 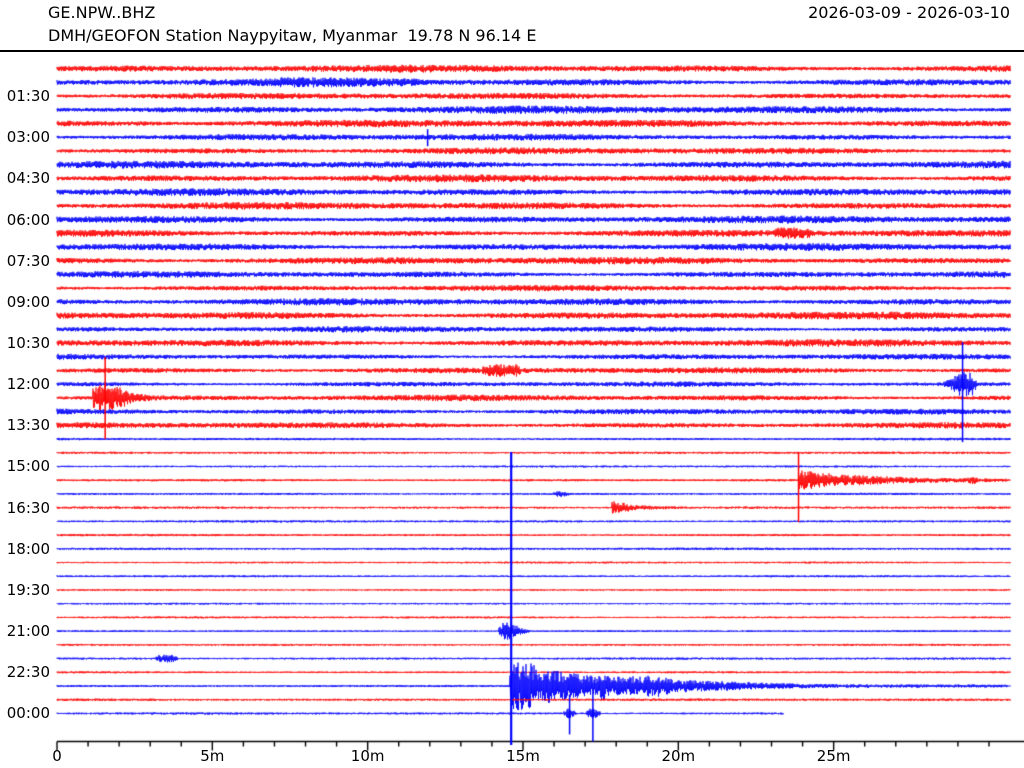 What do you see at coordinates (57, 756) in the screenshot?
I see `x-axis-minute-label: 0` at bounding box center [57, 756].